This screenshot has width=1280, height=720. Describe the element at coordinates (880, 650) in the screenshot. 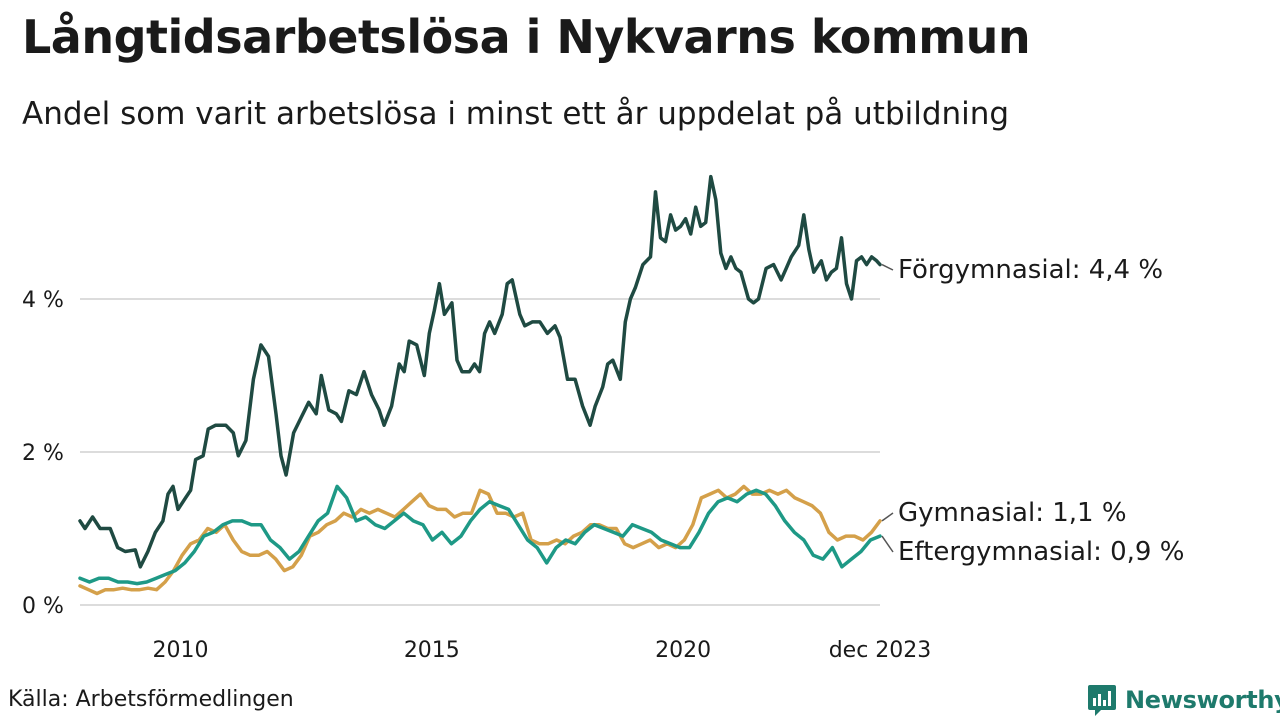

I see `x-tick-label: dec 2023` at that location.